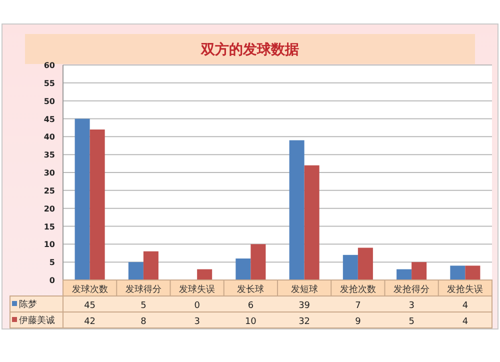 The height and width of the screenshot is (362, 500). What do you see at coordinates (249, 49) in the screenshot?
I see `chart-title: 双方的发球数据` at bounding box center [249, 49].